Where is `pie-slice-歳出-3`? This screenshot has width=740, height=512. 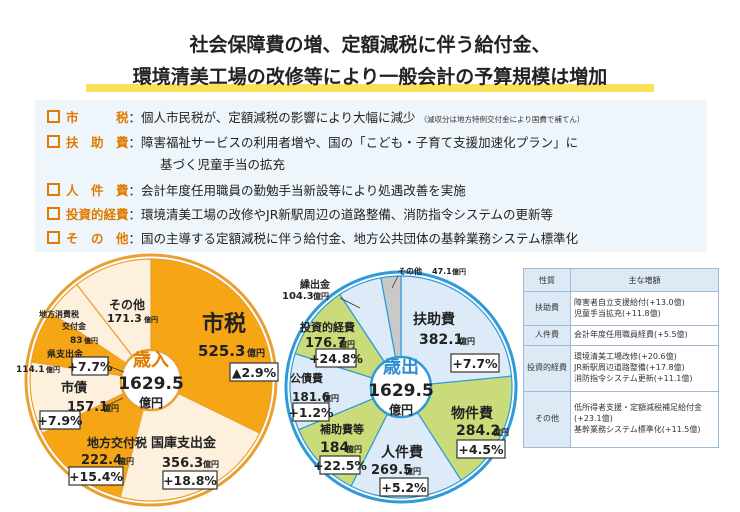 pie-slice-歳出-3 is located at coordinates (343, 442).